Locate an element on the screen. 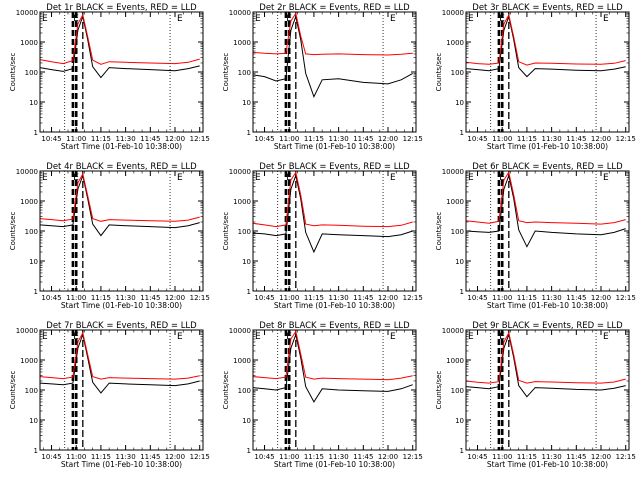 This screenshot has height=480, width=640. panel-title: Det 1r BLACK = Events, RED = LLD is located at coordinates (121, 8).